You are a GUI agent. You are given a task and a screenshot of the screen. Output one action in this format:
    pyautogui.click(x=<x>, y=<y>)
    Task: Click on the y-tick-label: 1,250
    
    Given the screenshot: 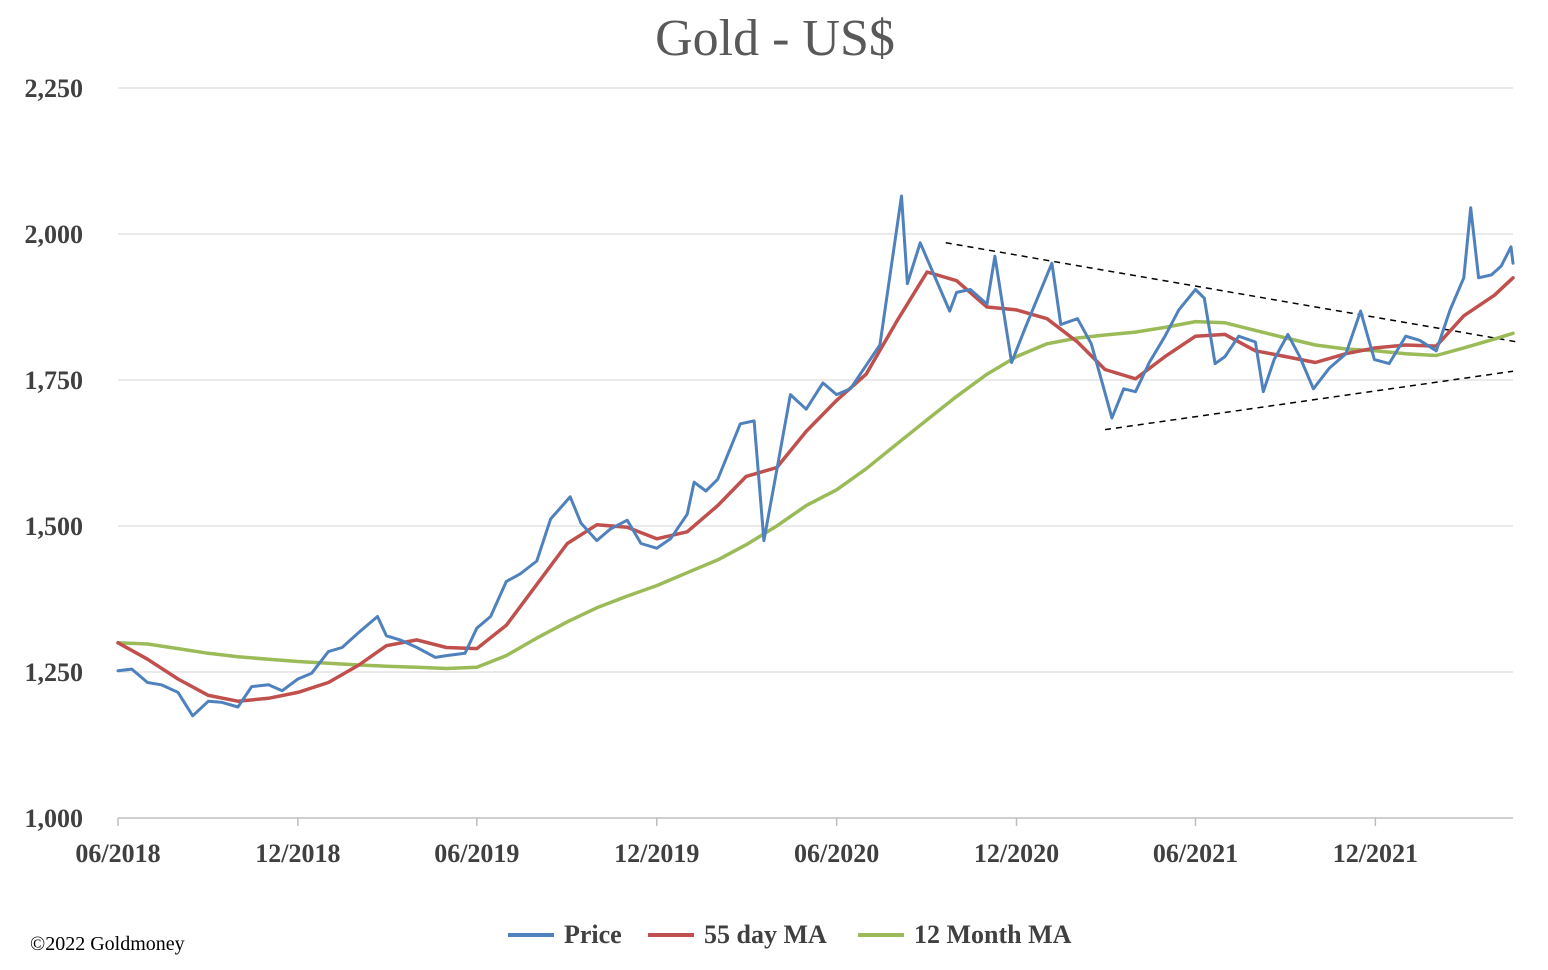 What is the action you would take?
    pyautogui.click(x=54, y=672)
    